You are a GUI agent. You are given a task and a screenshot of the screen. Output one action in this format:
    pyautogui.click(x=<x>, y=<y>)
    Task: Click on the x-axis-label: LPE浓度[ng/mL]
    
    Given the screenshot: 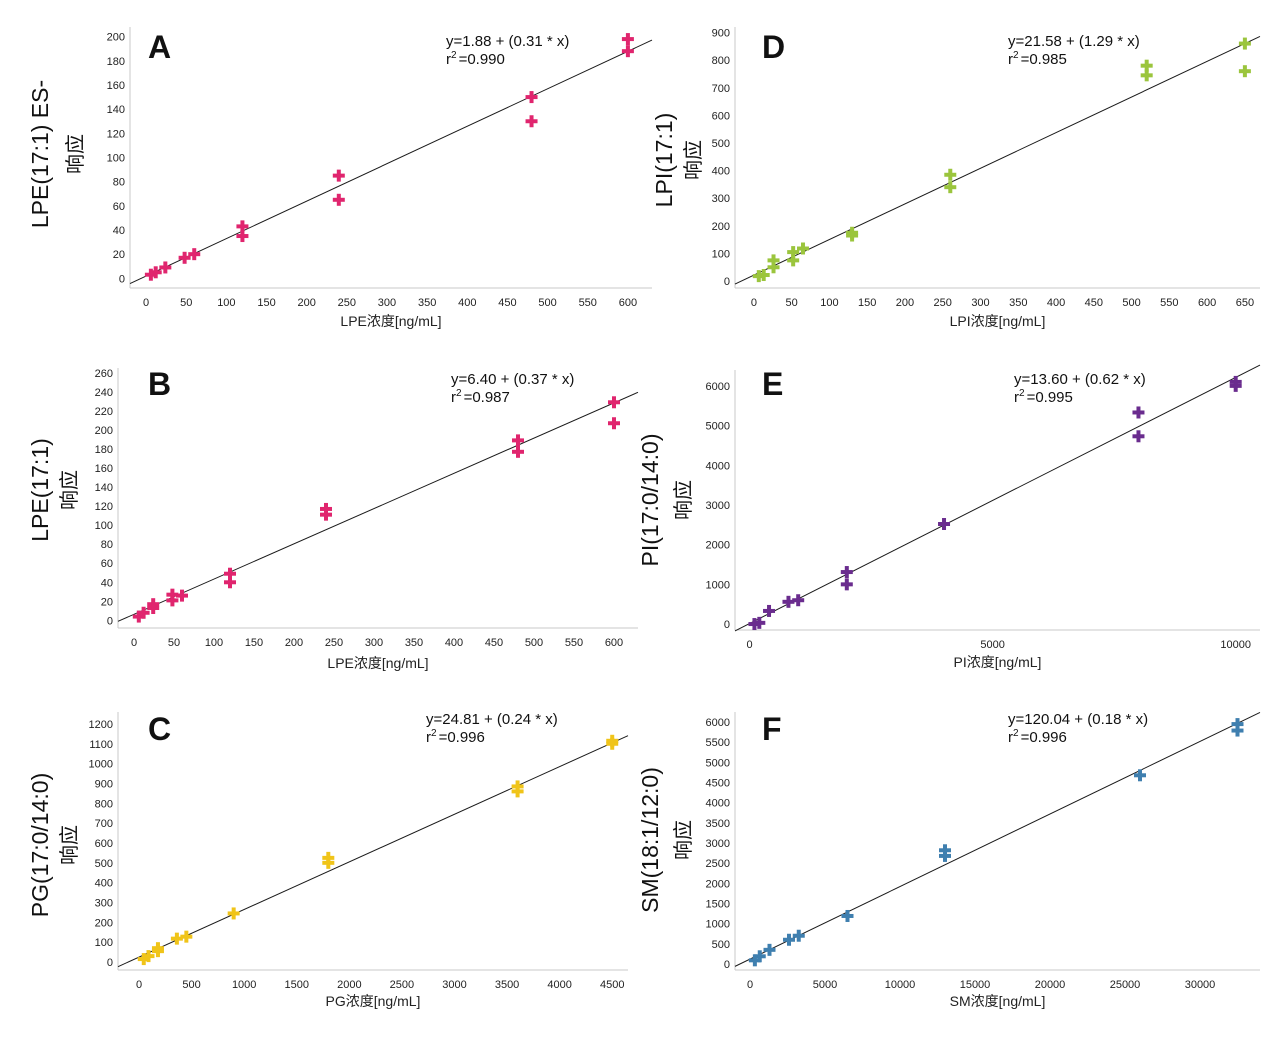 What is the action you would take?
    pyautogui.click(x=377, y=663)
    